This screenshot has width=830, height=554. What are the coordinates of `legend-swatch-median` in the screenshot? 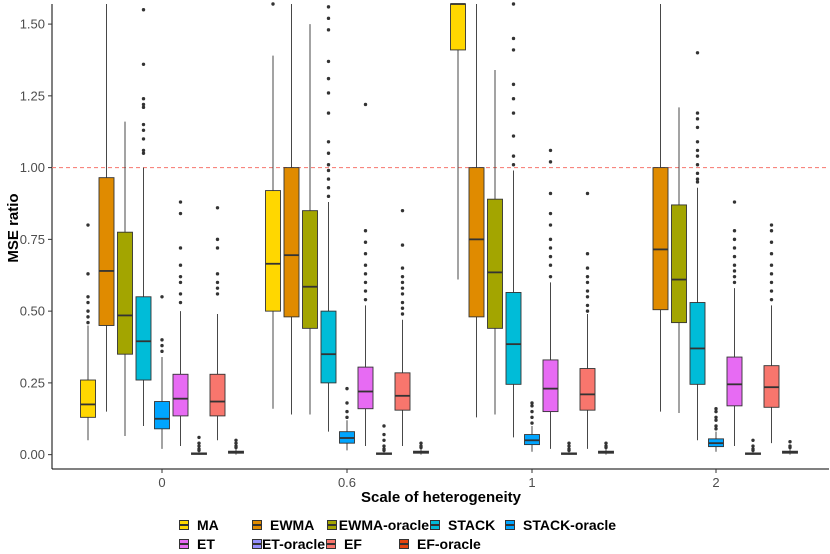 It's located at (184, 543).